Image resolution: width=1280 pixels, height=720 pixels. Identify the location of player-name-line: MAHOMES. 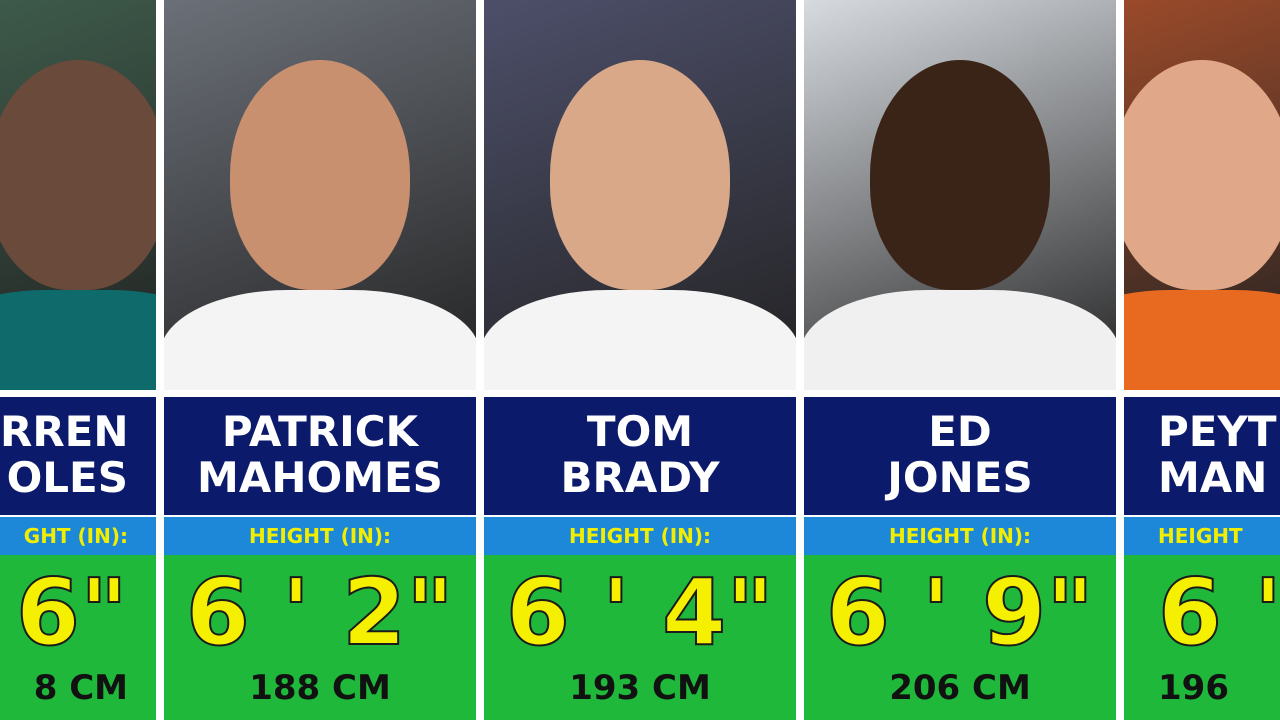
(320, 477).